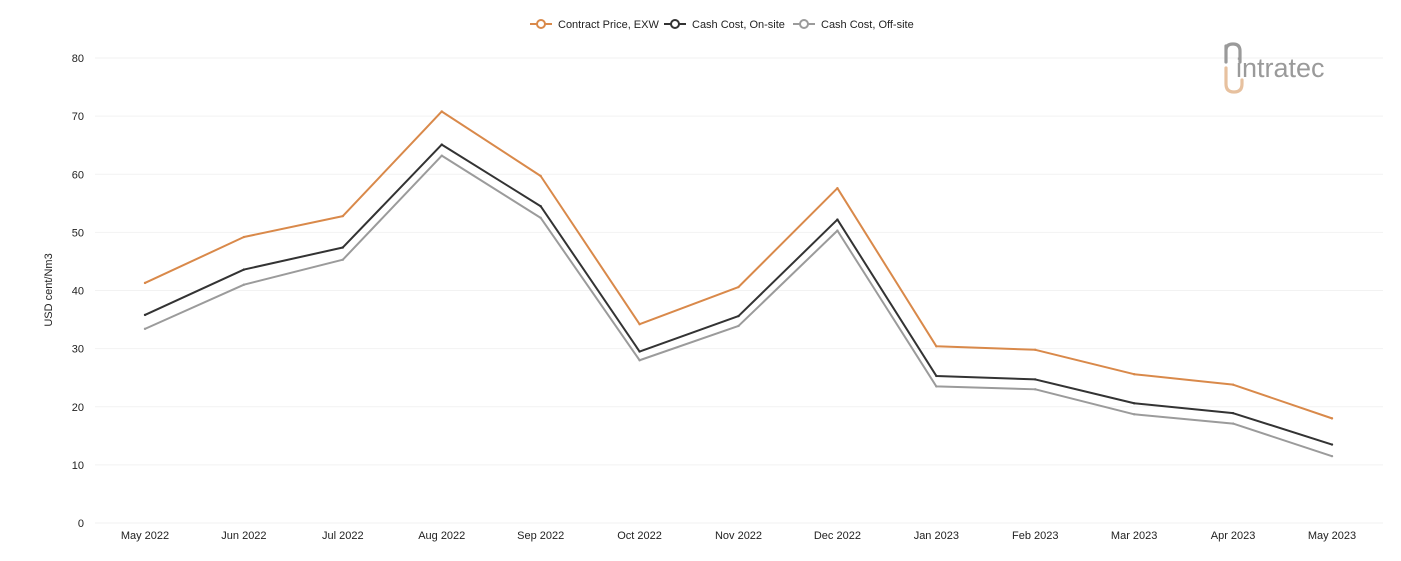 This screenshot has height=561, width=1401. I want to click on y-tick-label: 50, so click(78, 233).